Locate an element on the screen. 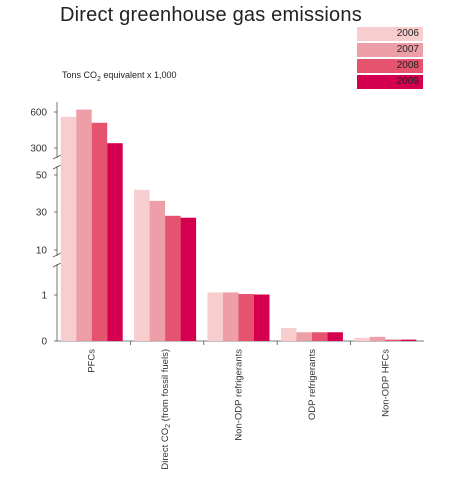  x-category-label: Non-ODP refrigerants is located at coordinates (239, 395).